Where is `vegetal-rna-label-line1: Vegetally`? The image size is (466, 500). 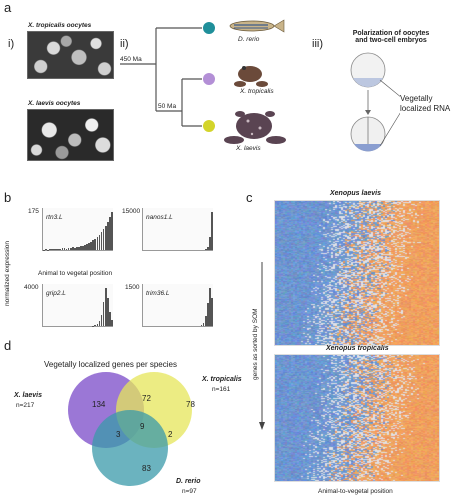 vegetal-rna-label-line1: Vegetally is located at coordinates (416, 98).